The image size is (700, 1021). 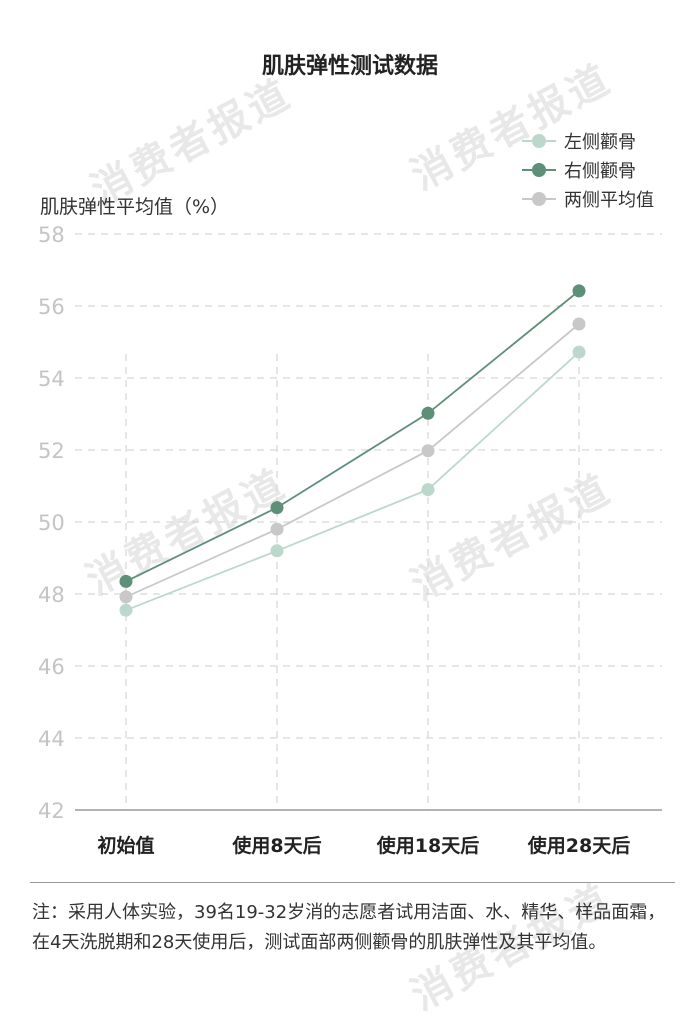 What do you see at coordinates (609, 200) in the screenshot?
I see `legend-label-average: 两侧平均值` at bounding box center [609, 200].